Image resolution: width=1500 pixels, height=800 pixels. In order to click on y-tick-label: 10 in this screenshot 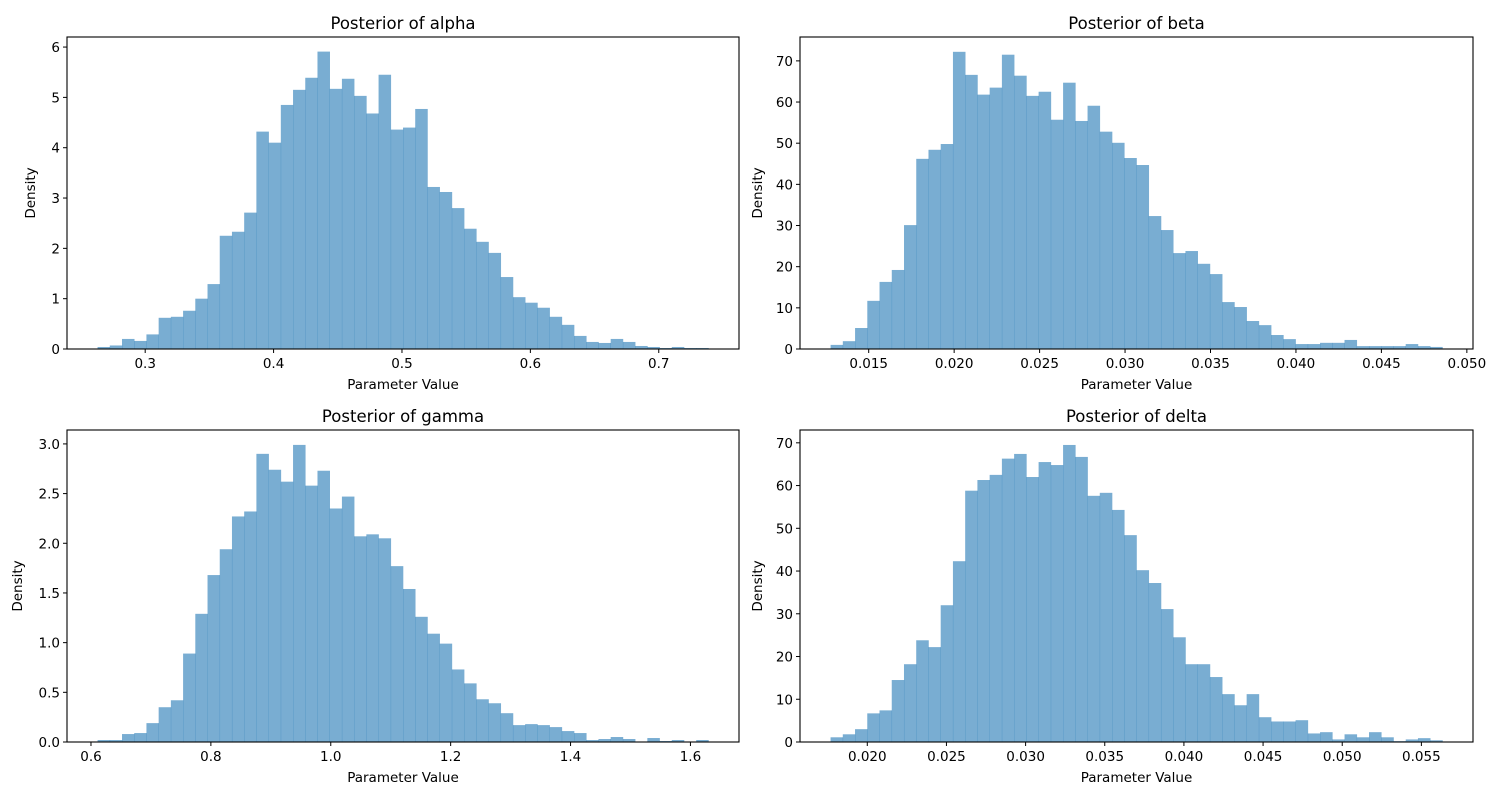, I will do `click(784, 309)`.